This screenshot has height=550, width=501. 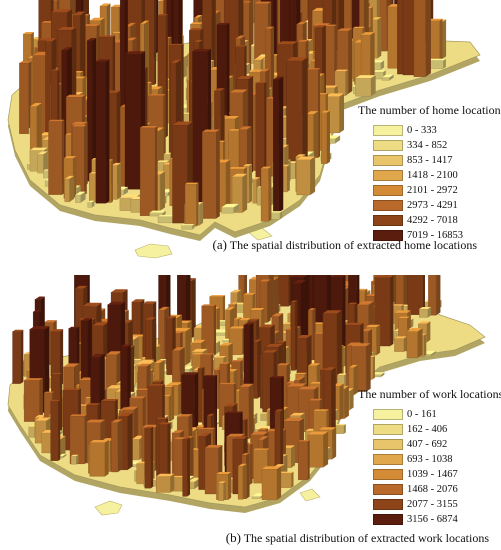 What do you see at coordinates (153, 251) in the screenshot?
I see `island-outline` at bounding box center [153, 251].